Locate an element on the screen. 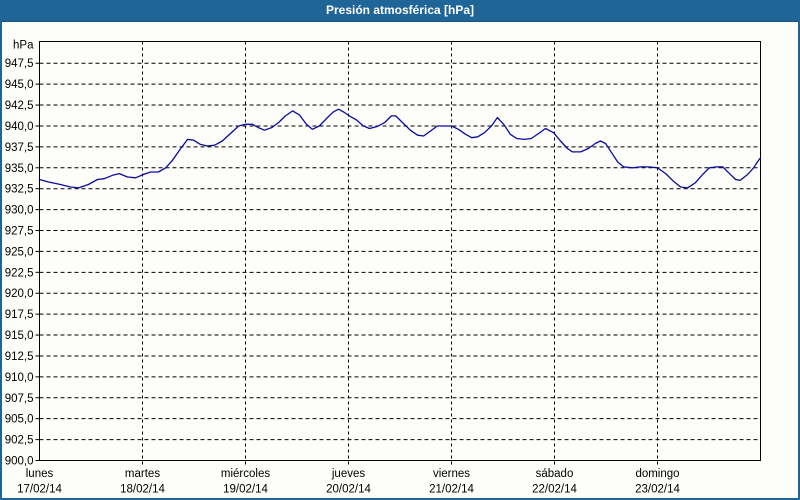  pressure-line is located at coordinates (400, 148).